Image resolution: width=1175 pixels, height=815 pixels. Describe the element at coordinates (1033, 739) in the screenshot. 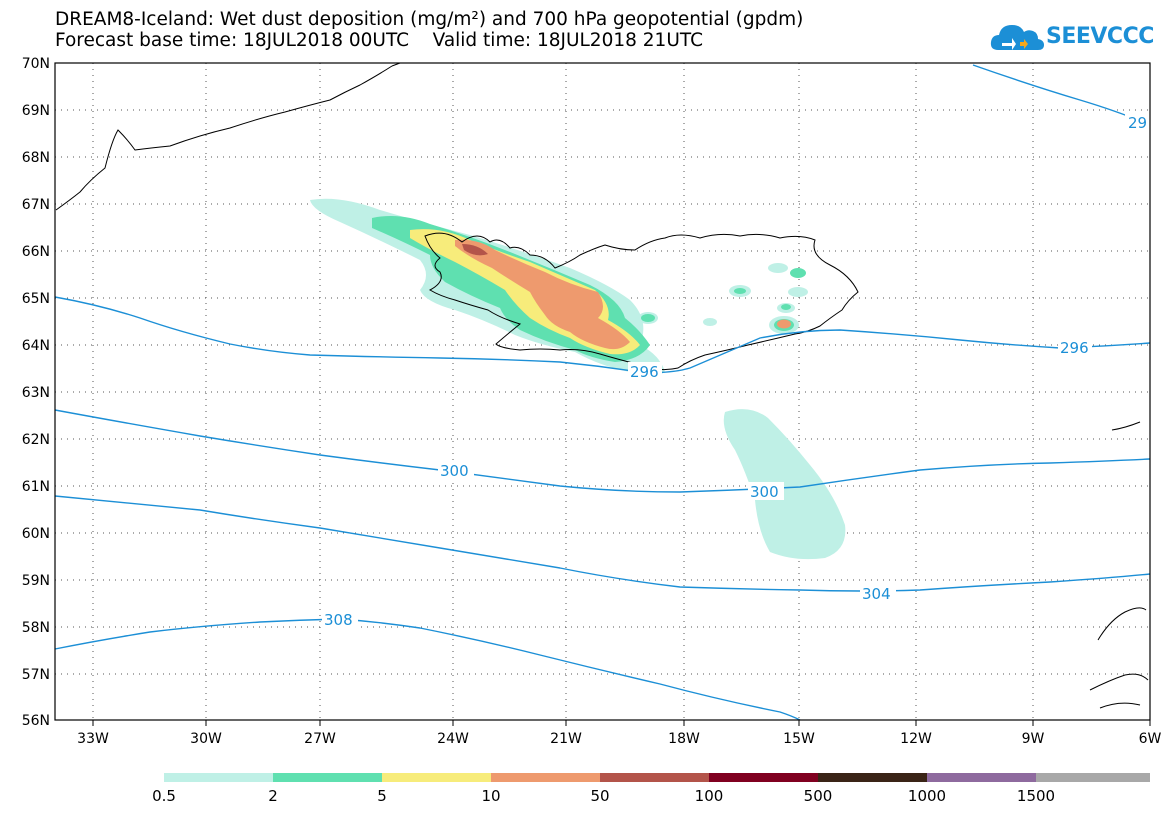

I see `lon-label: 9W` at that location.